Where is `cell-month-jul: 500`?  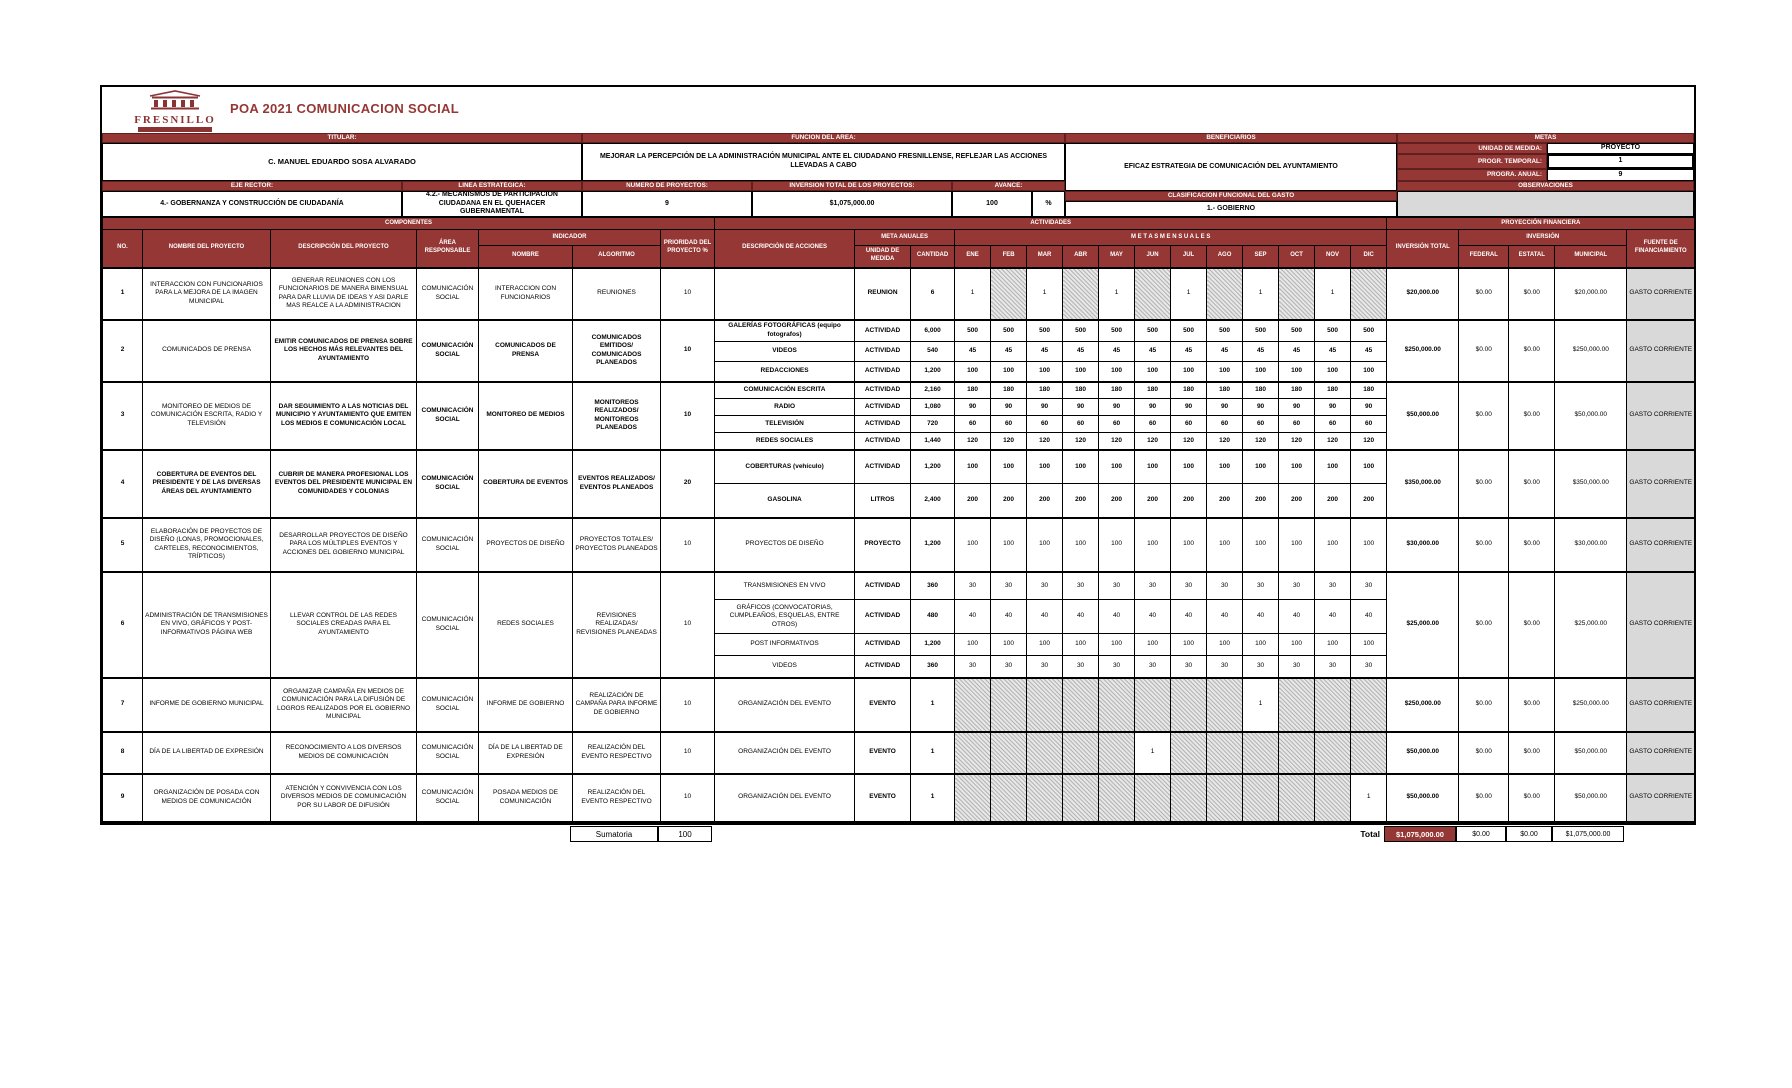
cell-month-jul: 500 is located at coordinates (1189, 330).